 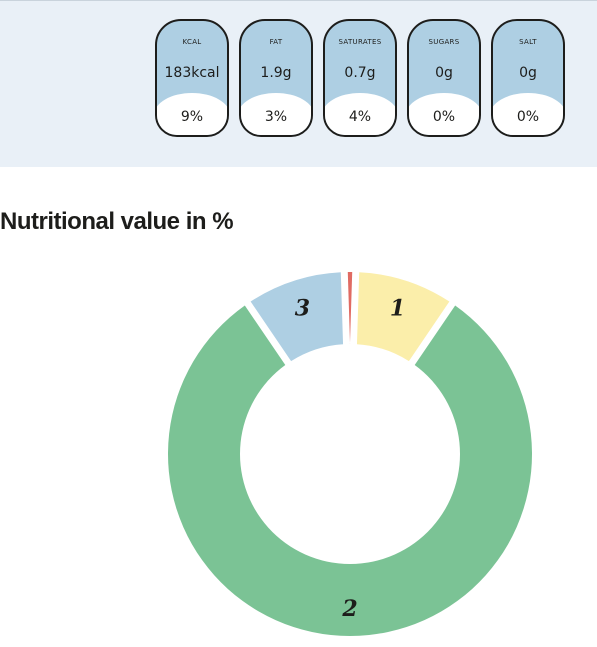 I want to click on donut-slice-label-1: 1, so click(x=397, y=309).